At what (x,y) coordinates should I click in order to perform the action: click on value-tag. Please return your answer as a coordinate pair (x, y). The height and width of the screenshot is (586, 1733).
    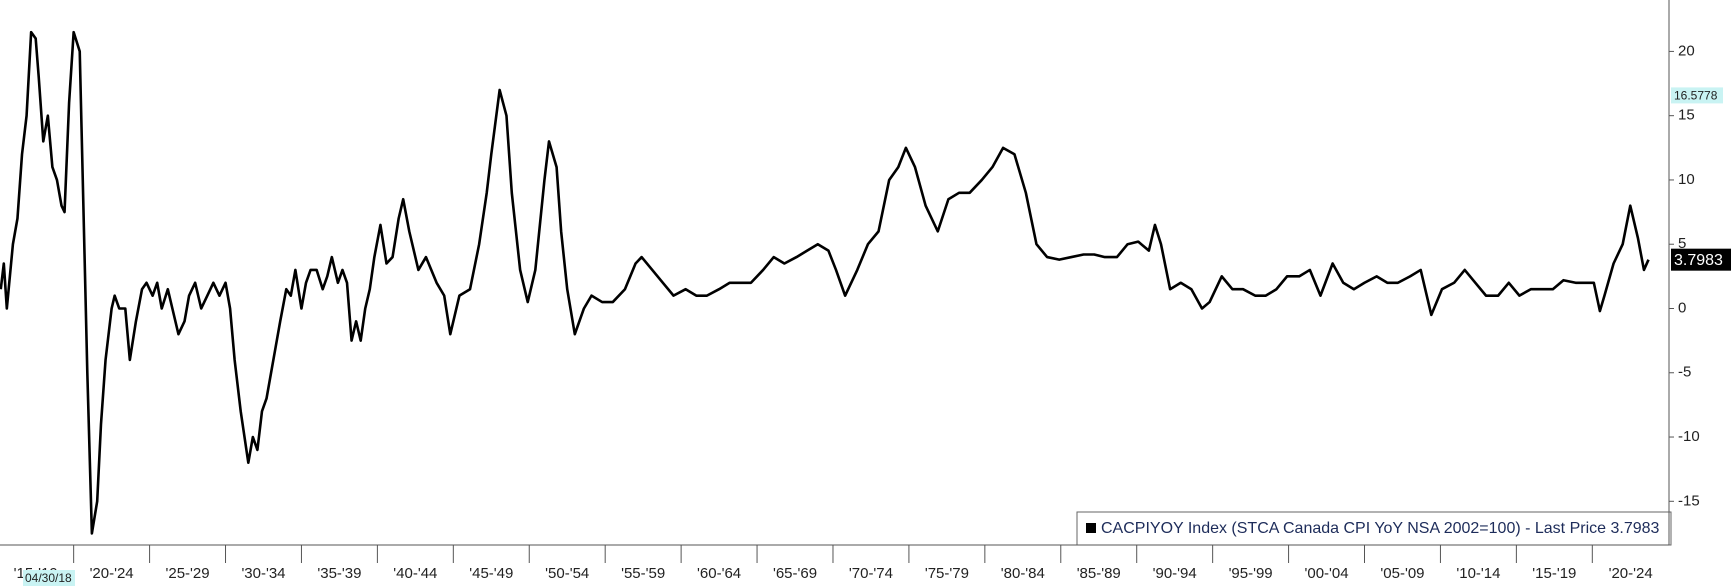
    Looking at the image, I should click on (1697, 95).